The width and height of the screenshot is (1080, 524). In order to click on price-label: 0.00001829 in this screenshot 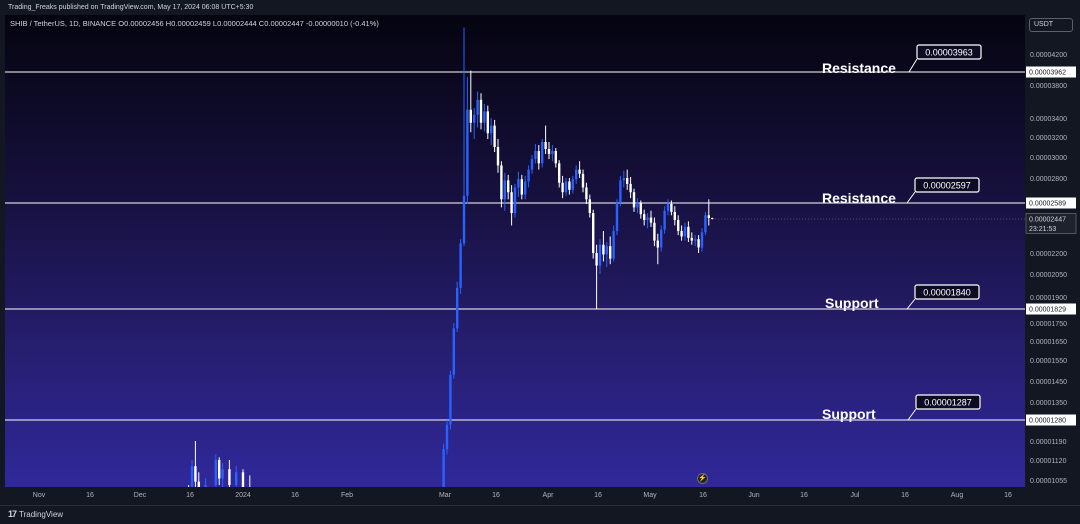, I will do `click(1047, 310)`.